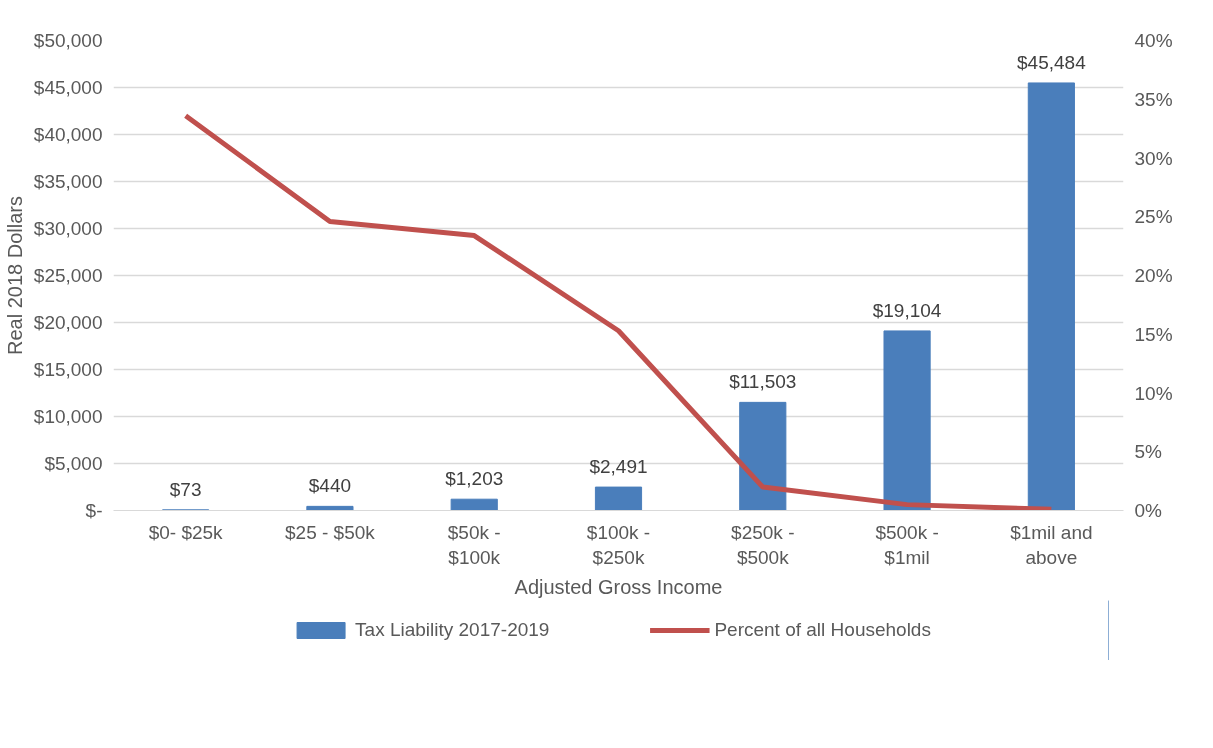  I want to click on x-tick-label: $250k - $500k, so click(763, 544).